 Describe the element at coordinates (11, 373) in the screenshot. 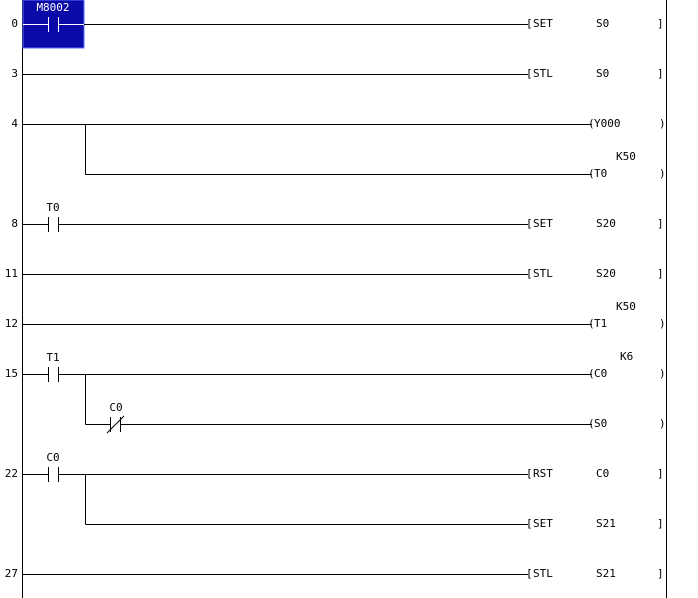

I see `step-number: 15` at that location.